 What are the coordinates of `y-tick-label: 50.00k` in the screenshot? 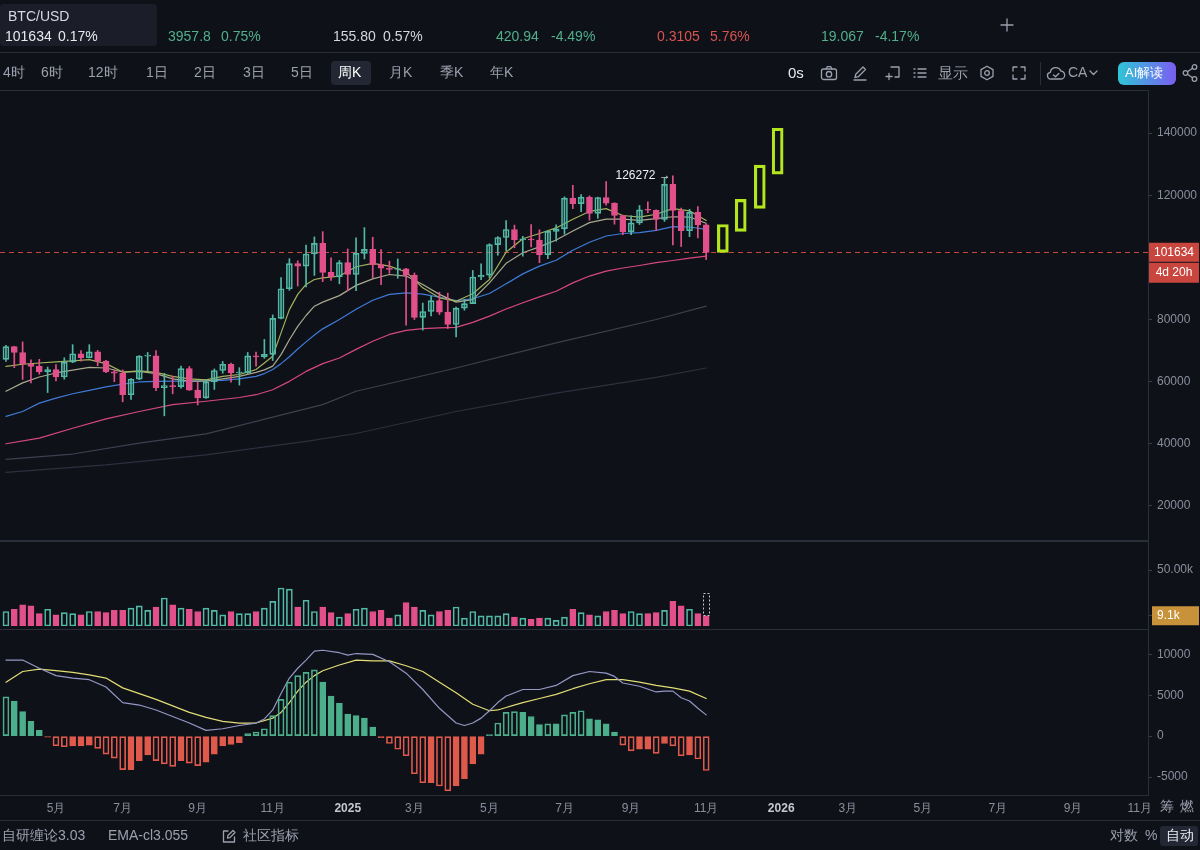 It's located at (1176, 569).